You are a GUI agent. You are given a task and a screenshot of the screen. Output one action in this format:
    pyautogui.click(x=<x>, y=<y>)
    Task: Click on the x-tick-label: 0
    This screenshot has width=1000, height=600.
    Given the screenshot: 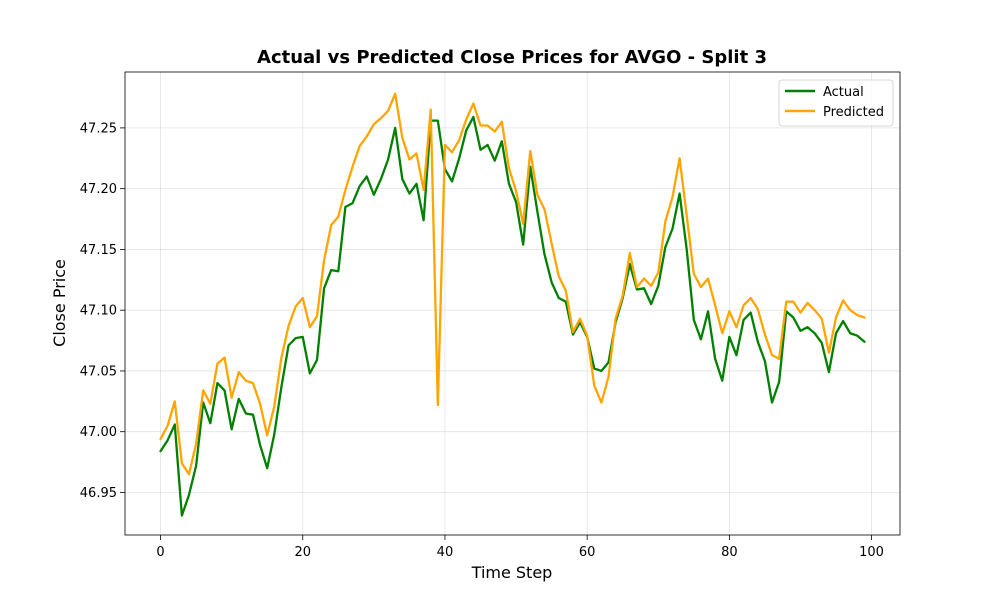 What is the action you would take?
    pyautogui.click(x=160, y=552)
    